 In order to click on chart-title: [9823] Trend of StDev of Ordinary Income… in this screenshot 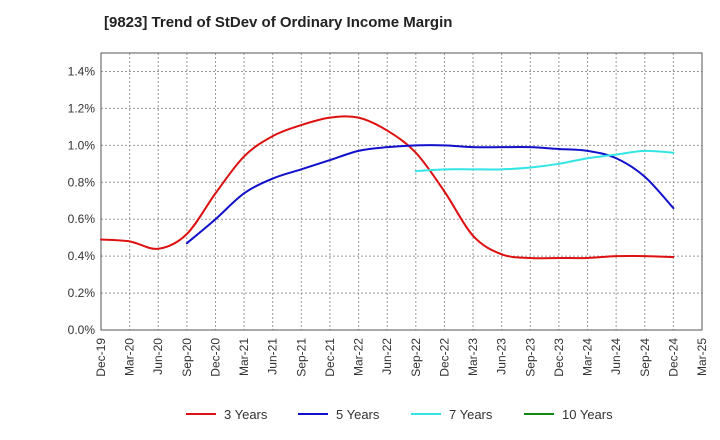, I will do `click(278, 22)`.